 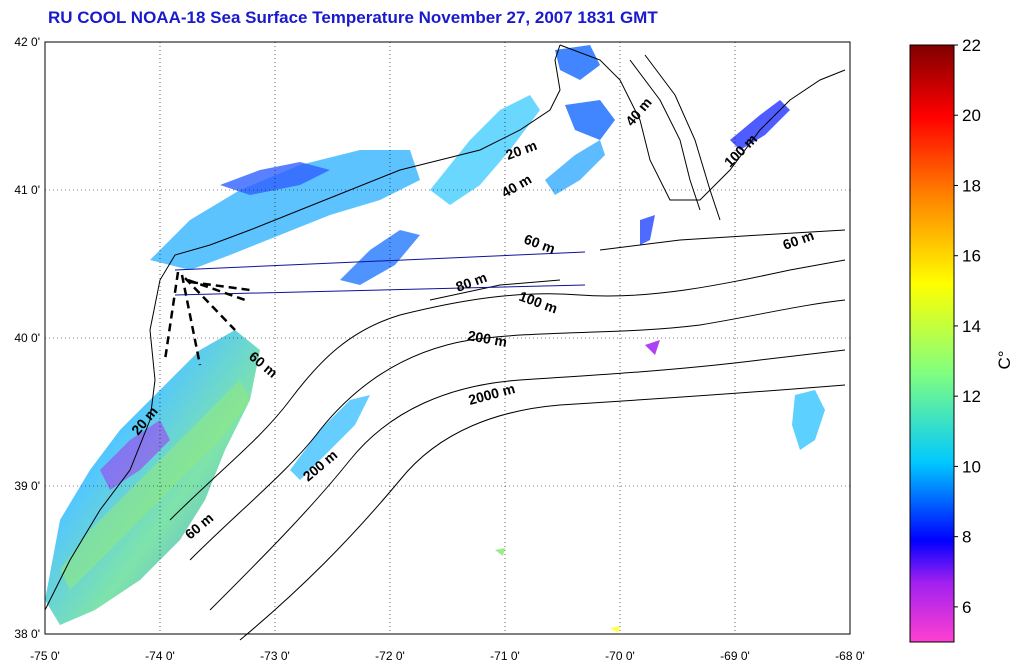 I want to click on lon-tick-label: -71 0', so click(x=505, y=656).